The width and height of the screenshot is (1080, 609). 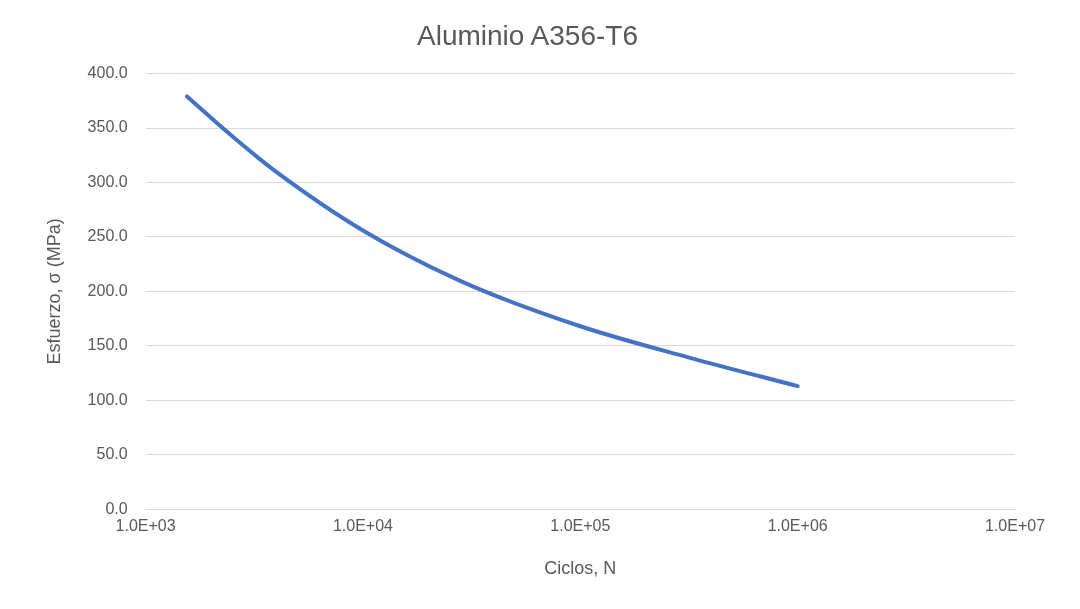 What do you see at coordinates (527, 35) in the screenshot?
I see `chart-title: Aluminio A356-T6` at bounding box center [527, 35].